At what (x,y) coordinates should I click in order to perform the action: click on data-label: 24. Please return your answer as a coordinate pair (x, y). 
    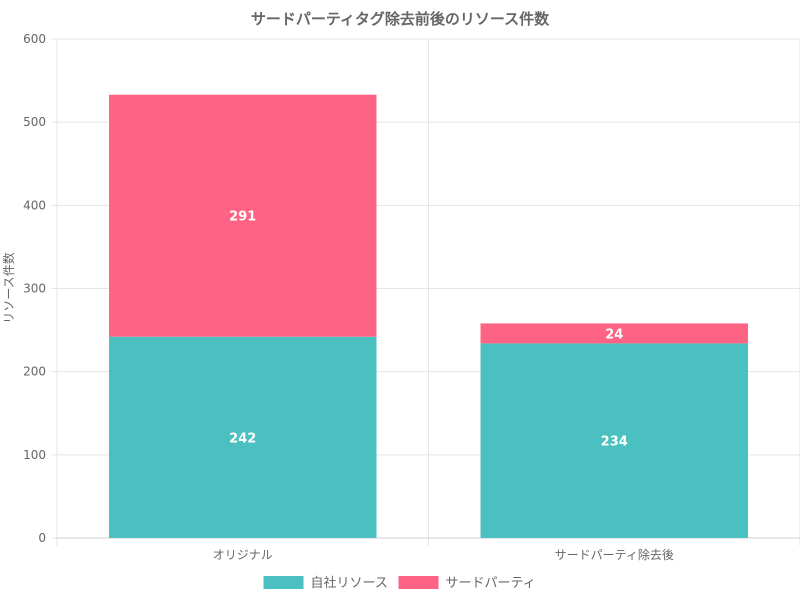
    Looking at the image, I should click on (614, 334).